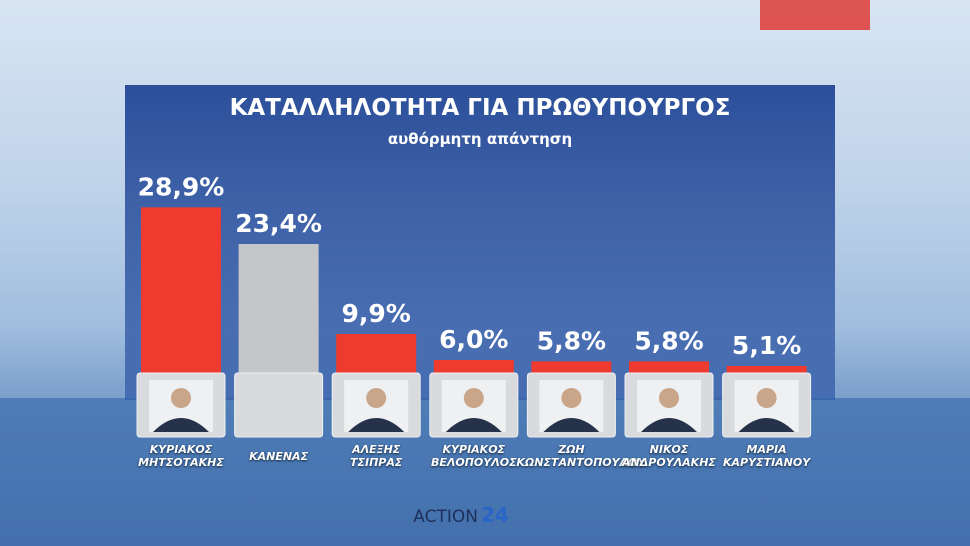 This screenshot has width=970, height=546. Describe the element at coordinates (376, 456) in the screenshot. I see `category-label: ΑΛΕΞΗΣ ΤΣΙΠΡΑΣ` at that location.